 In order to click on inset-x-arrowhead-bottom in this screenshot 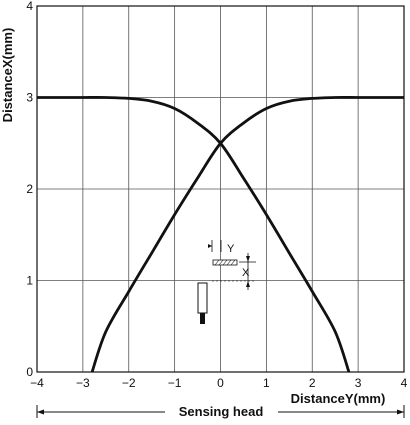, I will do `click(248, 284)`.